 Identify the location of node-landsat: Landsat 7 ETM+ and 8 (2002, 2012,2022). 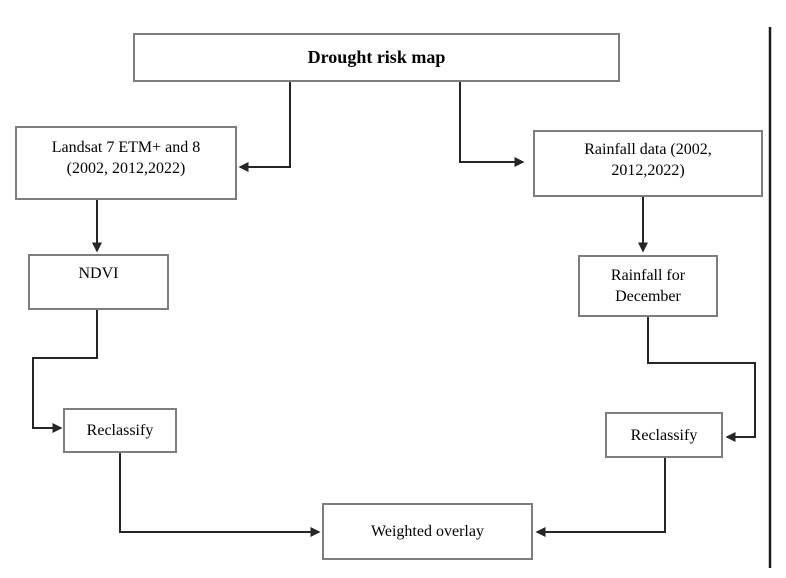
(126, 163).